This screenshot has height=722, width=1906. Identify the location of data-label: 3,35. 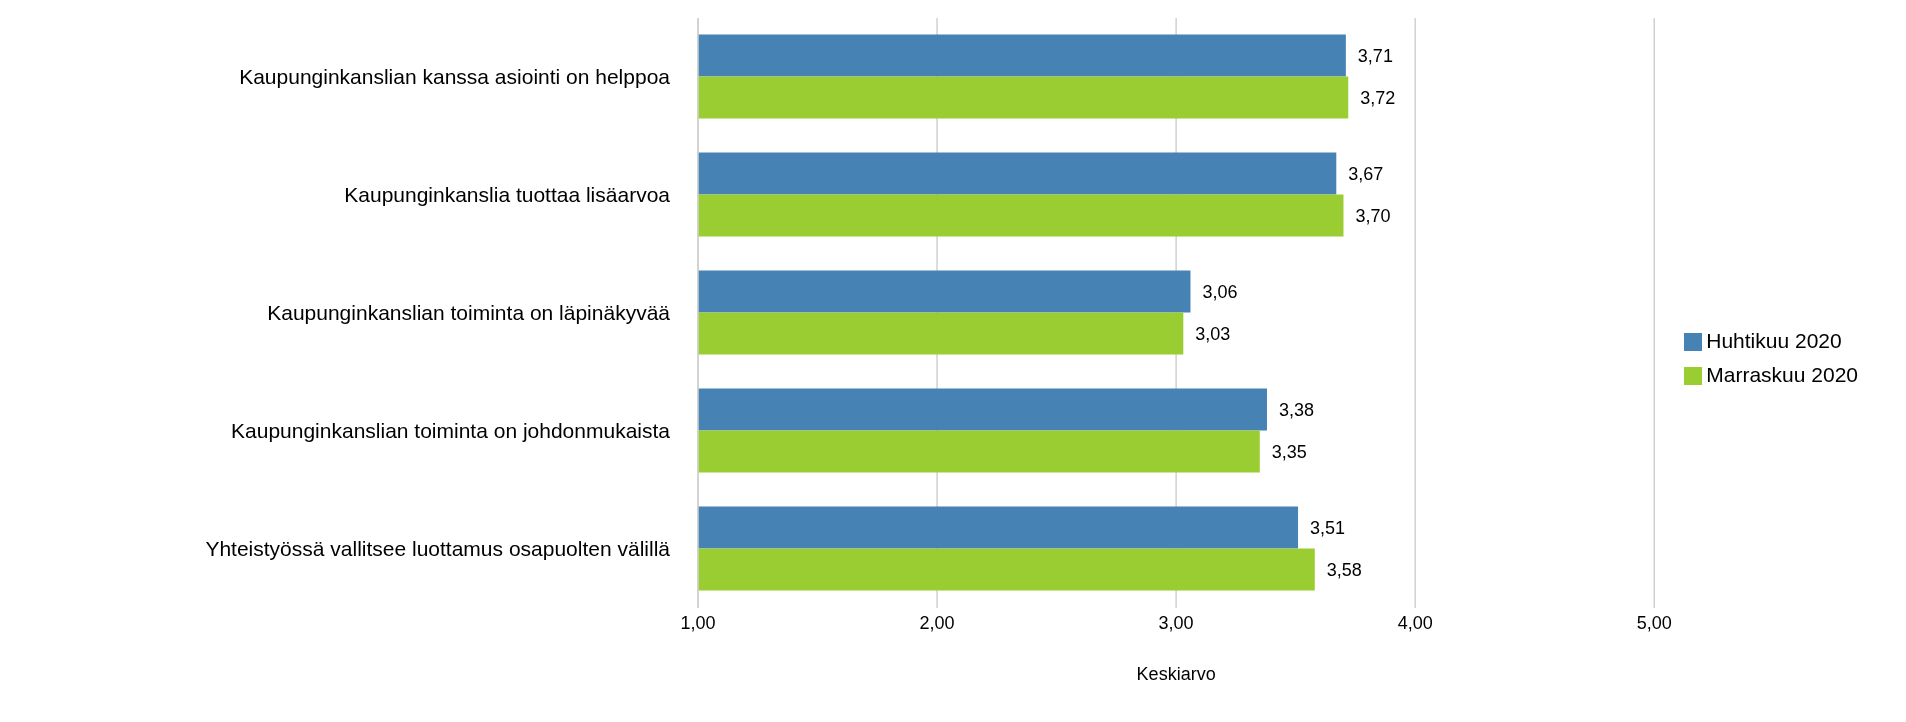
(1289, 451).